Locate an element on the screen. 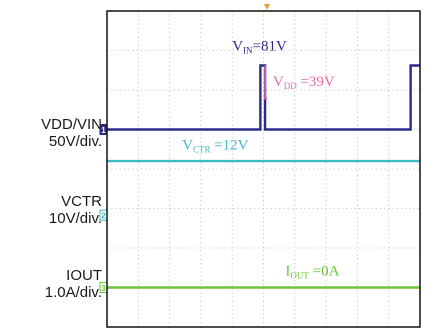  annotation-ctr: VCTR =12V is located at coordinates (215, 145).